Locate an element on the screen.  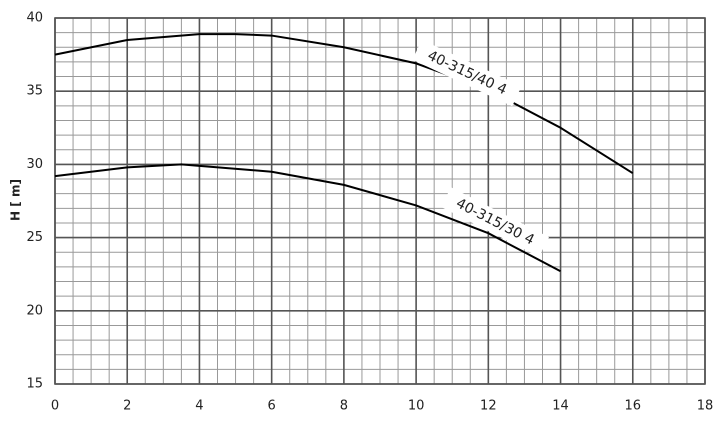
x-tick-label: 6 is located at coordinates (272, 406).